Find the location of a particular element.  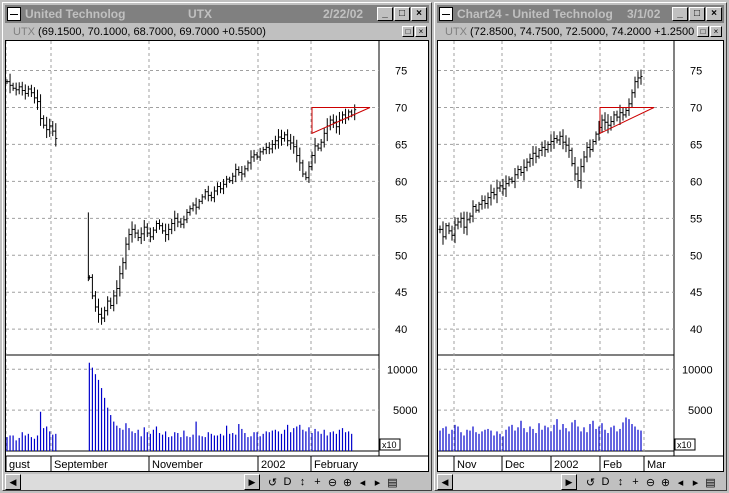

window-symbol: UTX is located at coordinates (200, 14).